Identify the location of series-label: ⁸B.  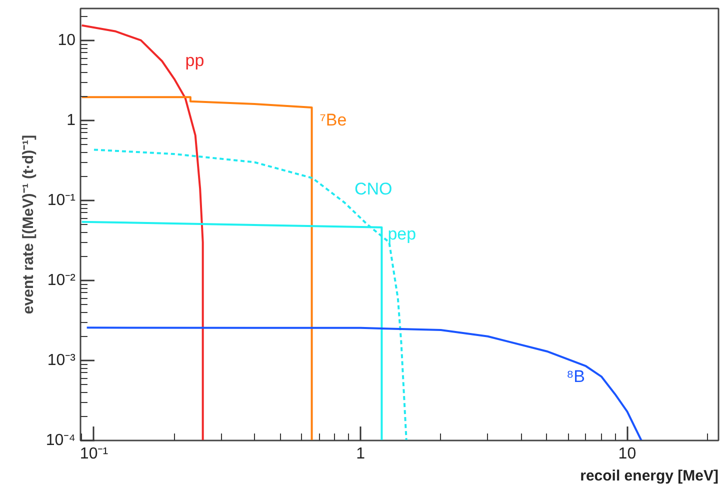
(576, 376).